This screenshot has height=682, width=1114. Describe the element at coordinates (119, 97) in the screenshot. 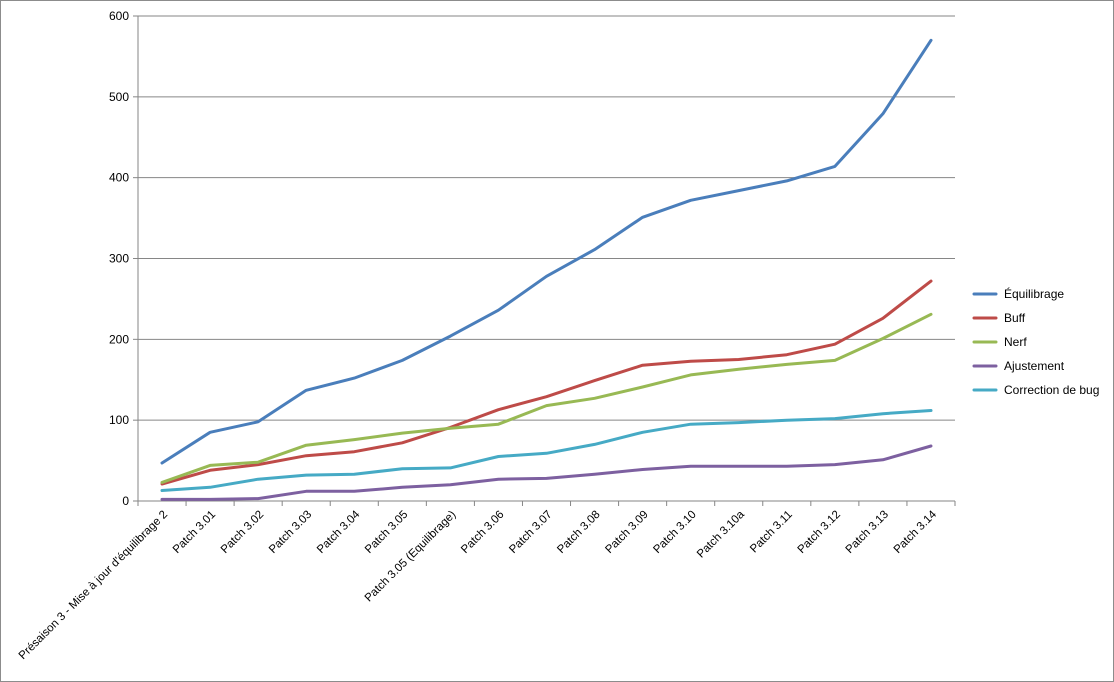

I see `y-tick-label: 500` at that location.